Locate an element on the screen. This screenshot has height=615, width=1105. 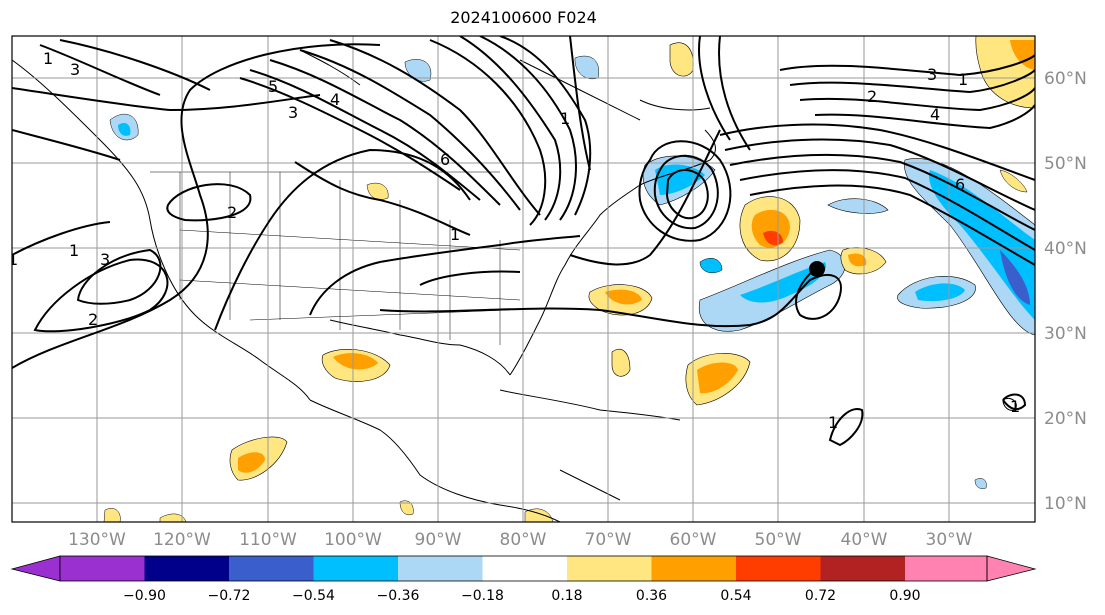
colorbar-extend-max is located at coordinates (1011, 568).